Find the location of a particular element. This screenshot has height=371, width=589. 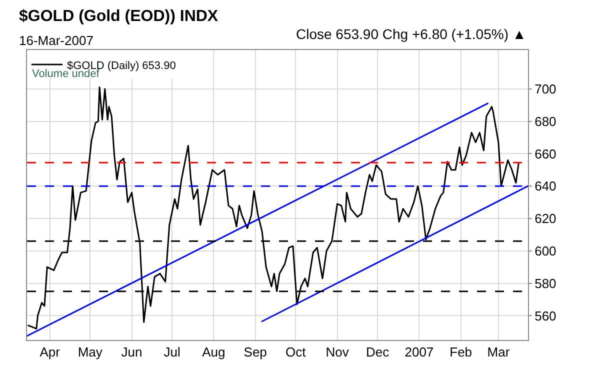

x-tick-label: May is located at coordinates (90, 352).